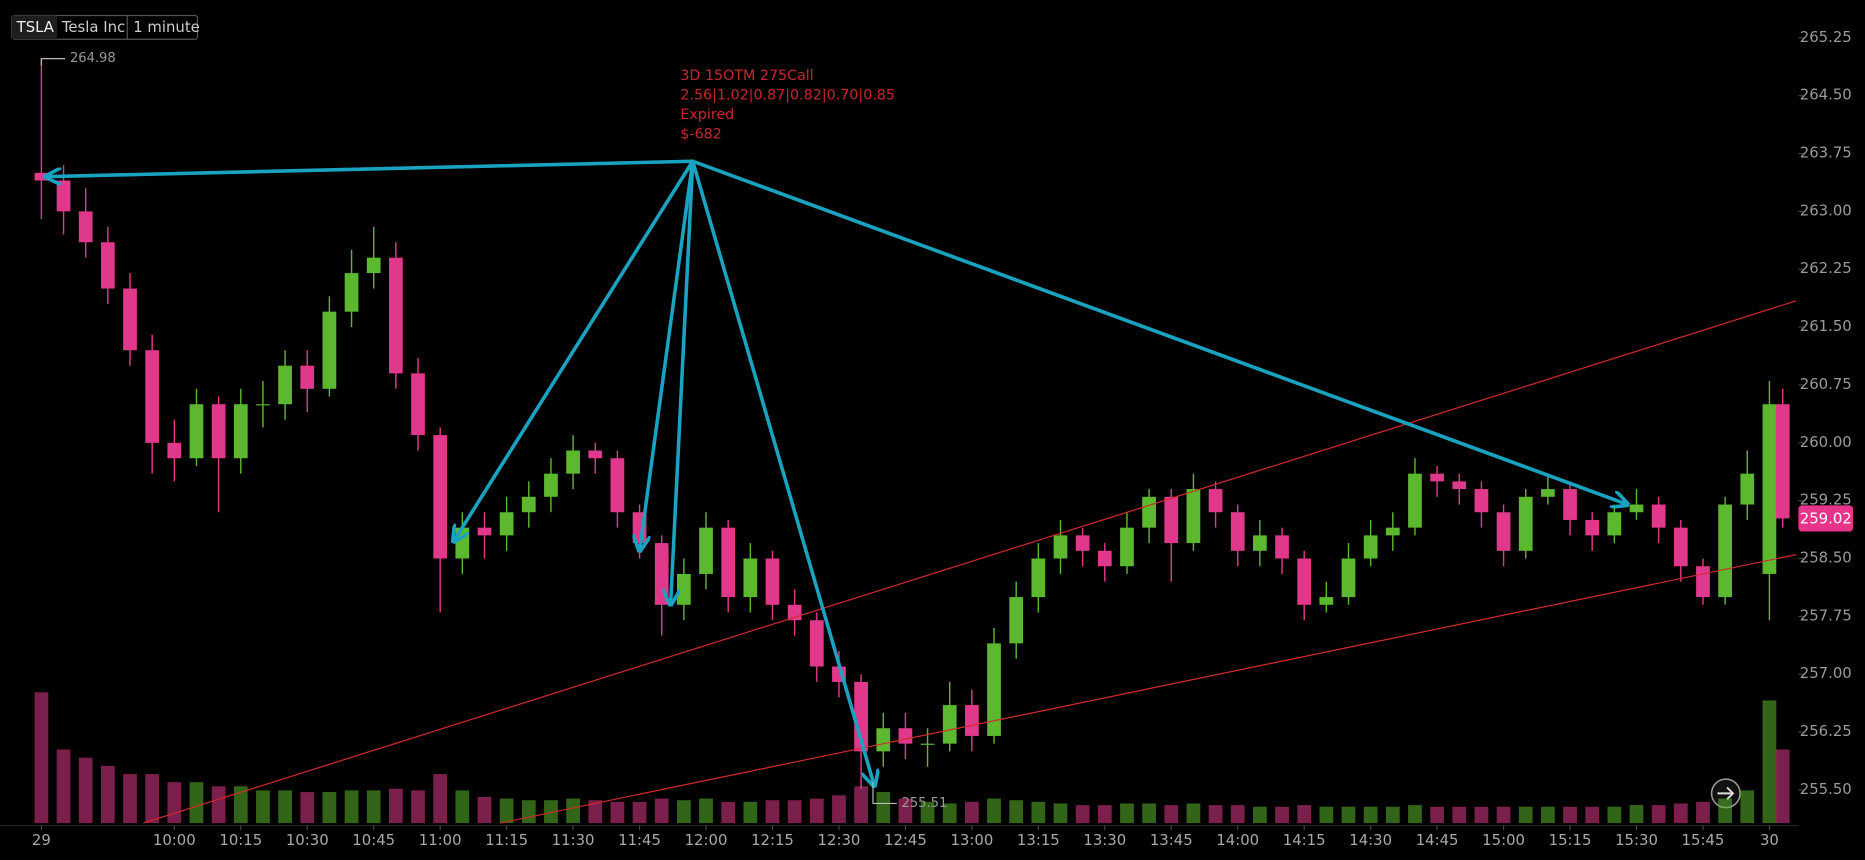 The width and height of the screenshot is (1865, 860). Describe the element at coordinates (41, 840) in the screenshot. I see `x-tick-label: 29` at that location.